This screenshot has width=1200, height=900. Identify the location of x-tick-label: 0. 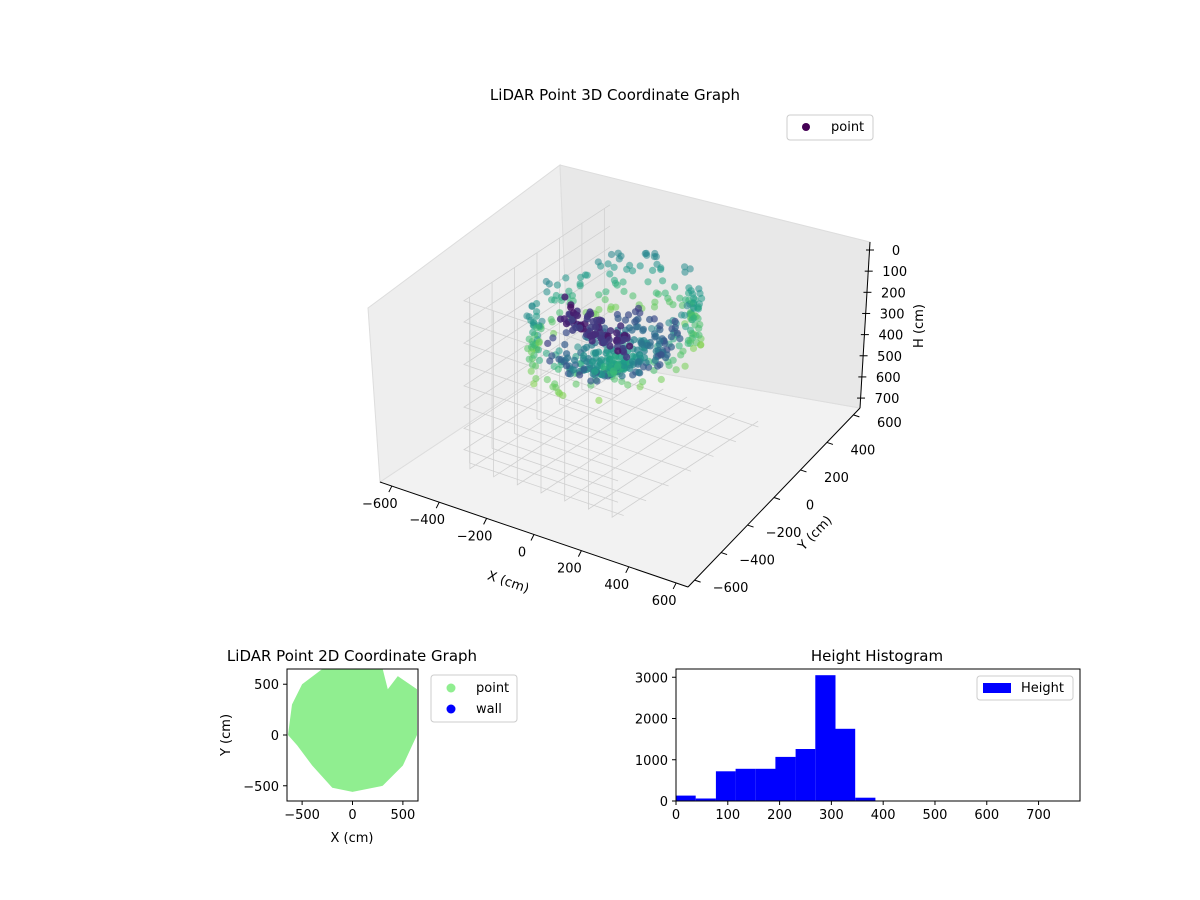
(522, 553).